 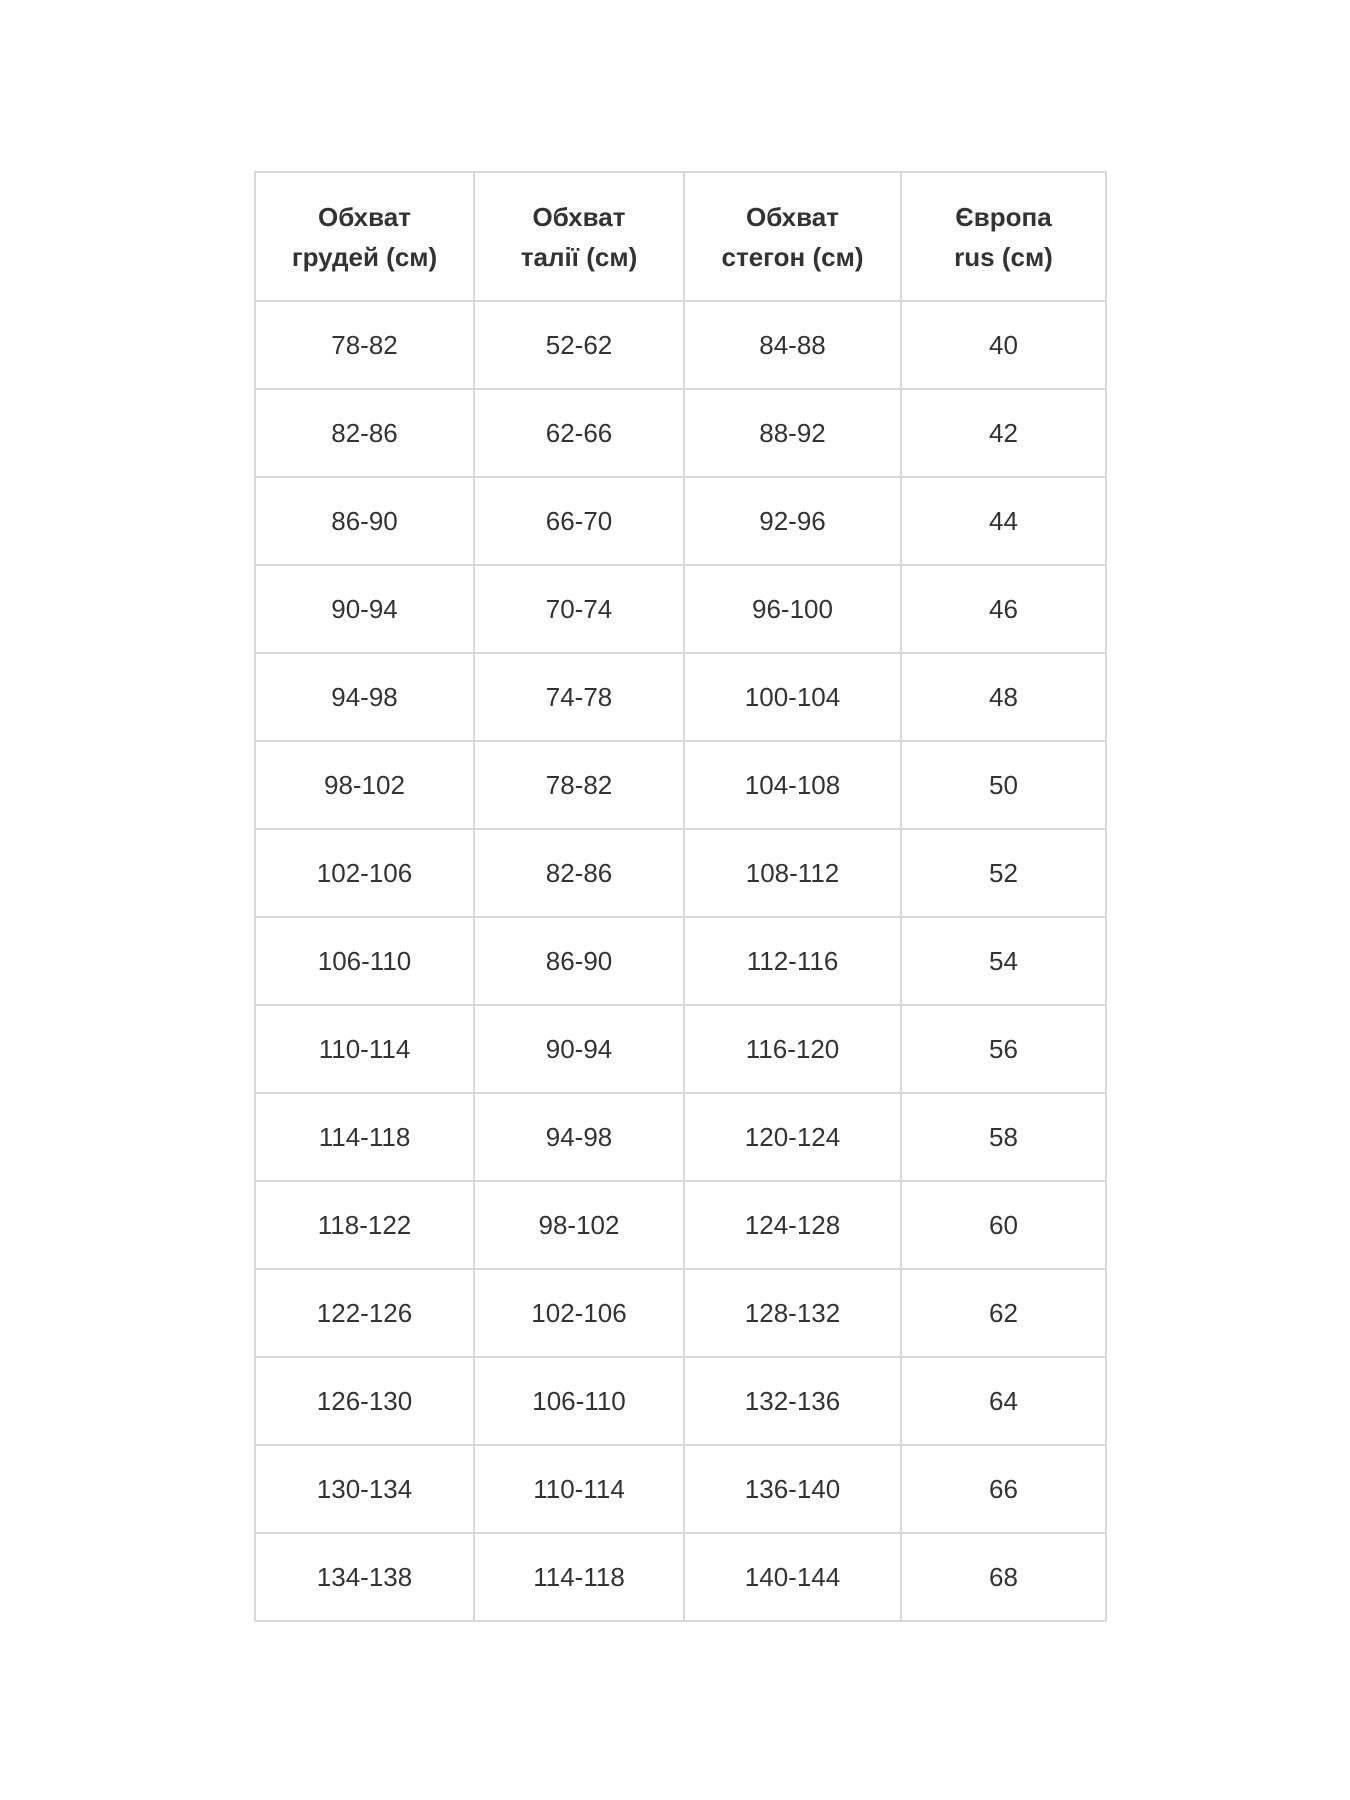 What do you see at coordinates (1003, 433) in the screenshot?
I see `cell-europe-size: 42` at bounding box center [1003, 433].